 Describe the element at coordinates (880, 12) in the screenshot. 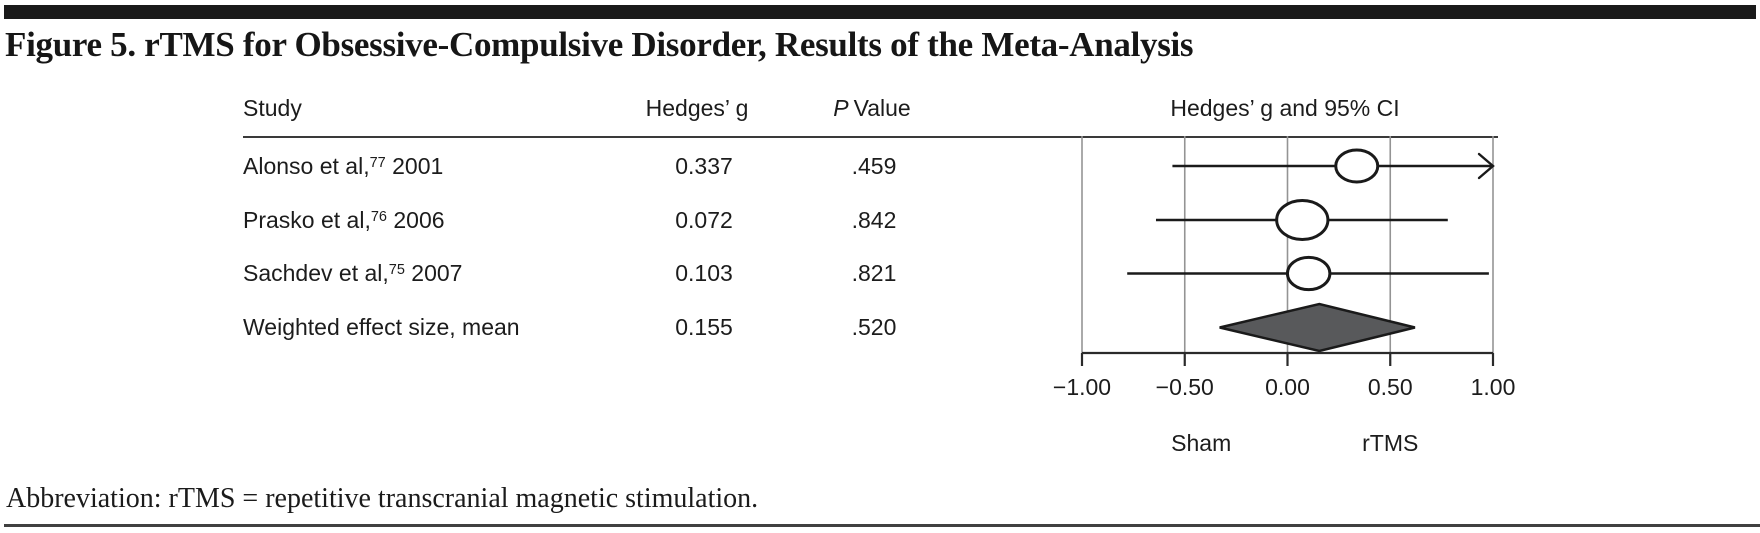

I see `top-divider-bar` at that location.